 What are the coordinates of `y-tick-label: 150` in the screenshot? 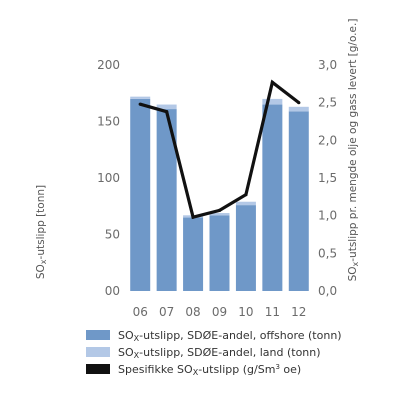 It's located at (108, 122).